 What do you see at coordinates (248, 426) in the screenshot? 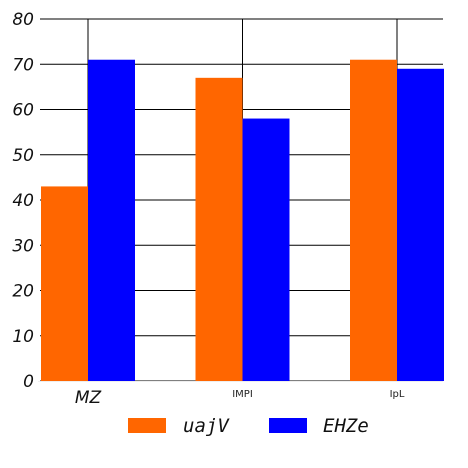
I see `legend: uajV EHZe` at bounding box center [248, 426].